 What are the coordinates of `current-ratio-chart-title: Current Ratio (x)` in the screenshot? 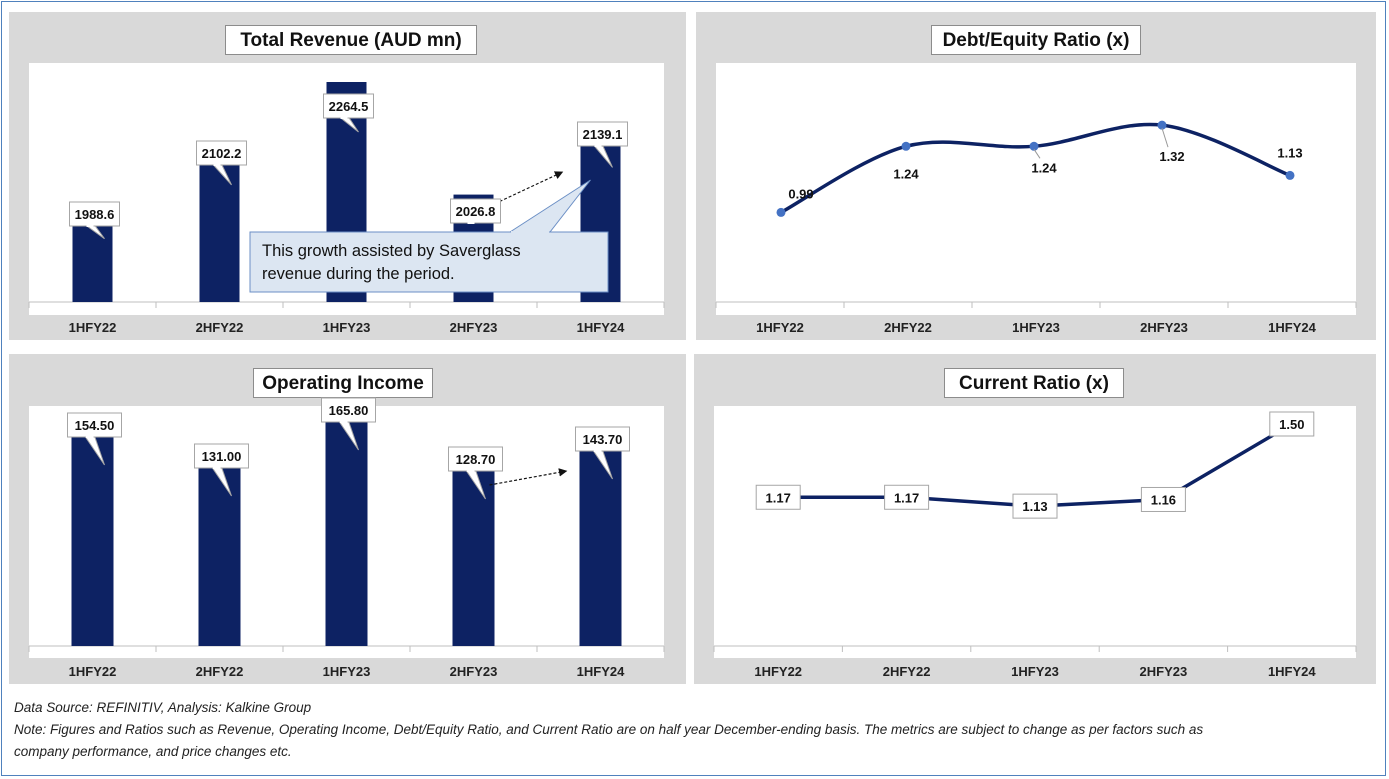 It's located at (1034, 383).